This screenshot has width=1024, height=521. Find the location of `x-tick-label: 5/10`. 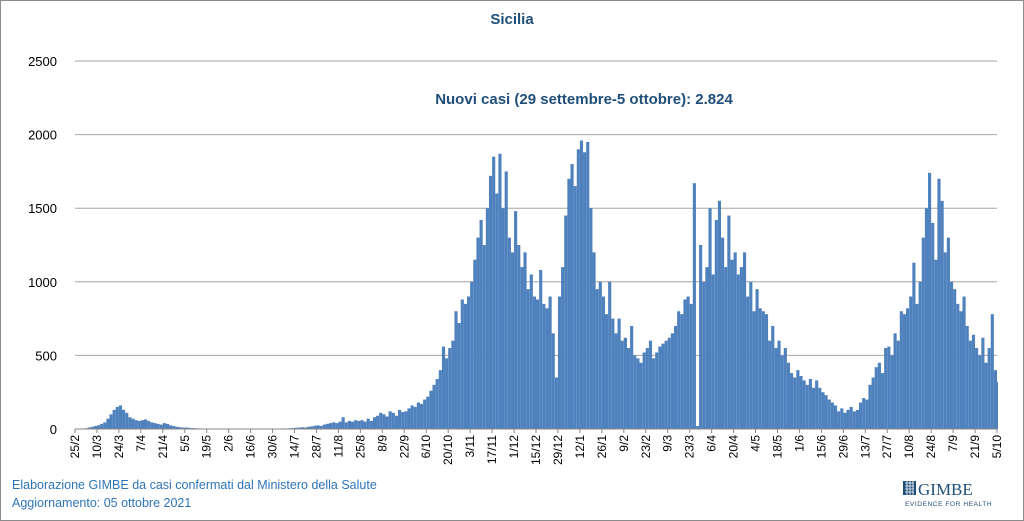

x-tick-label: 5/10 is located at coordinates (997, 447).